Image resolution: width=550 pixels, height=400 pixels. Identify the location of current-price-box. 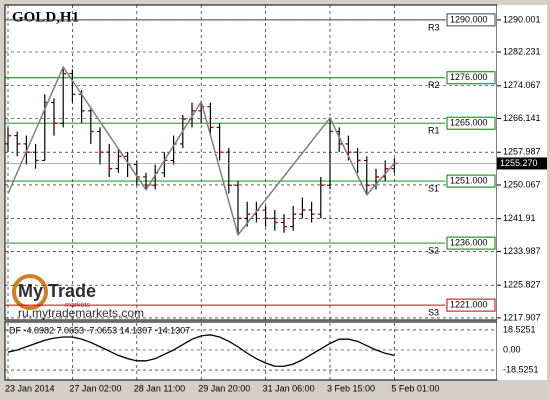
(522, 163).